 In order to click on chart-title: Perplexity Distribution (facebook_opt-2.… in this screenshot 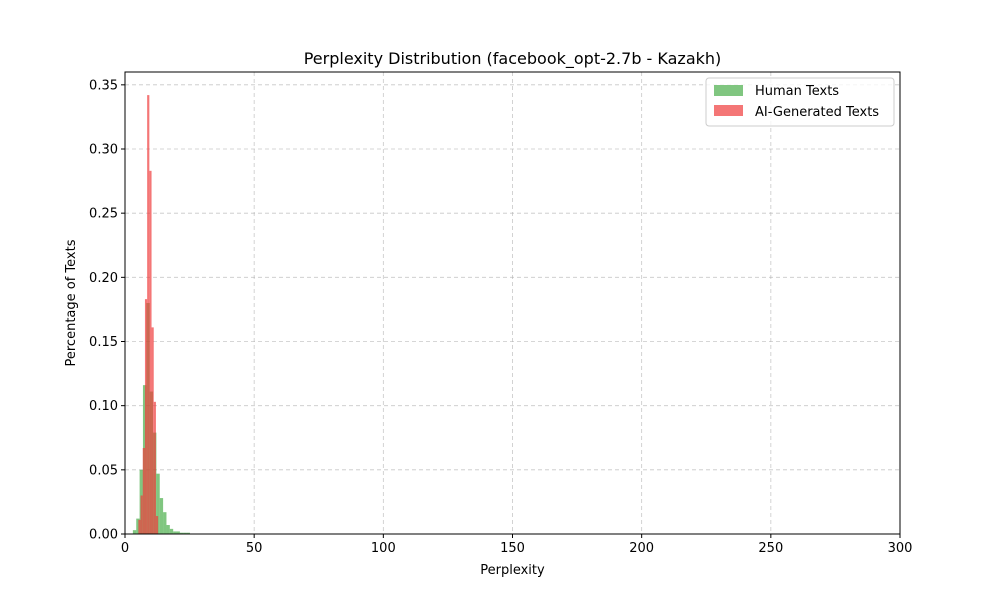, I will do `click(513, 59)`.